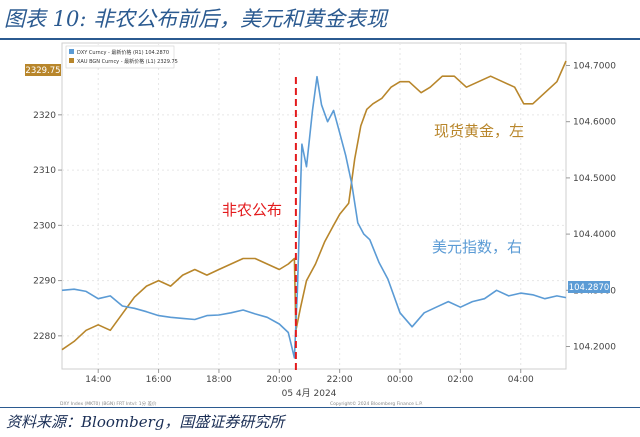 This screenshot has height=437, width=640. What do you see at coordinates (108, 403) in the screenshot?
I see `footer-left: DXY Index (MKT0) (BGN) FRT Intvl: 1分 差价` at bounding box center [108, 403].